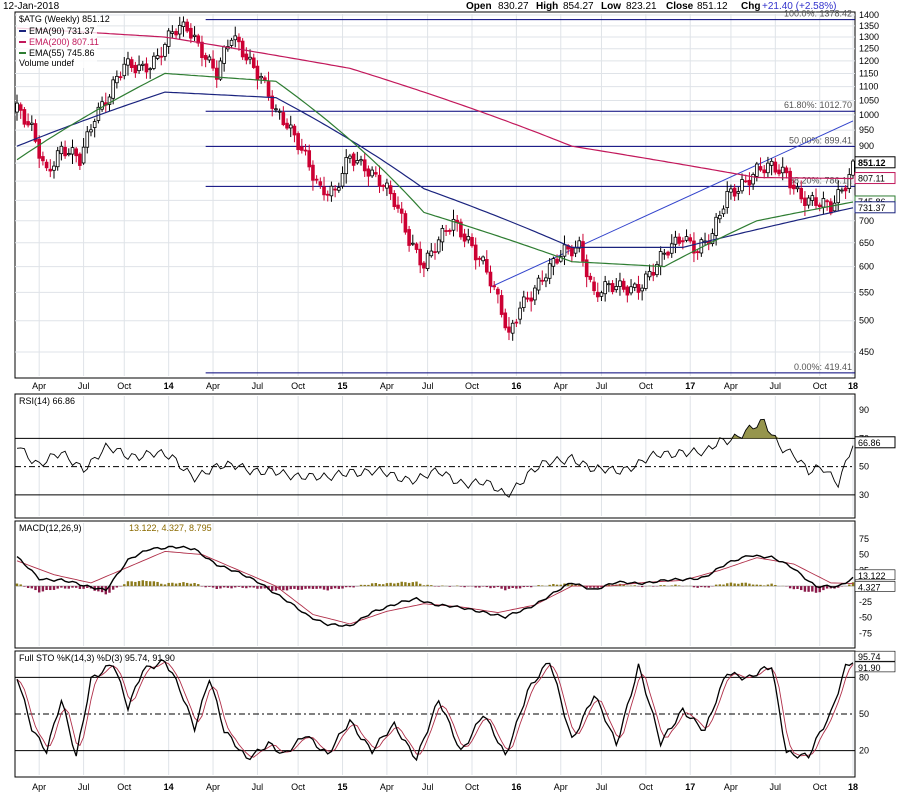 This screenshot has width=897, height=794. Describe the element at coordinates (869, 668) in the screenshot. I see `sto-tag: 91.90` at that location.